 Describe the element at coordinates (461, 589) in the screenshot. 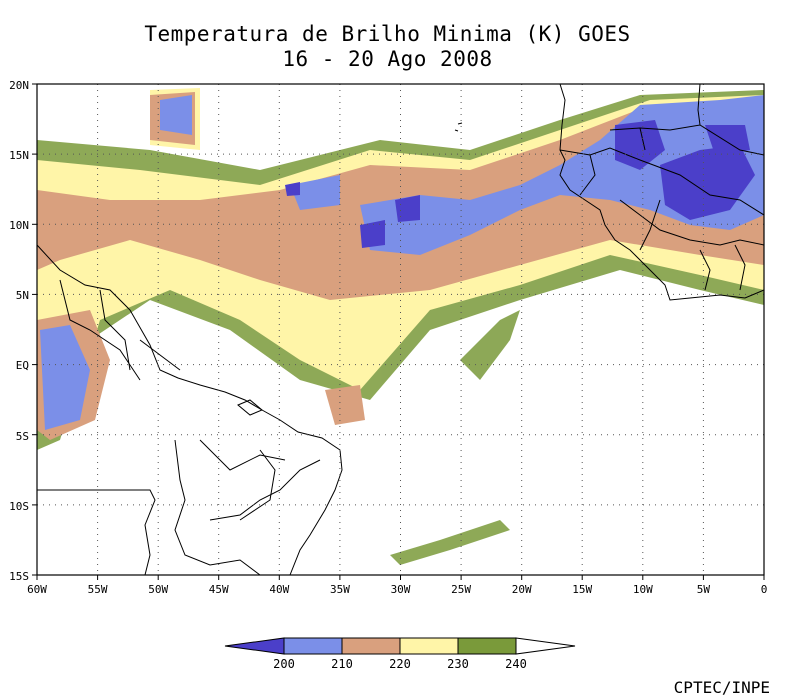

I see `lon-label-25w: 25W` at that location.